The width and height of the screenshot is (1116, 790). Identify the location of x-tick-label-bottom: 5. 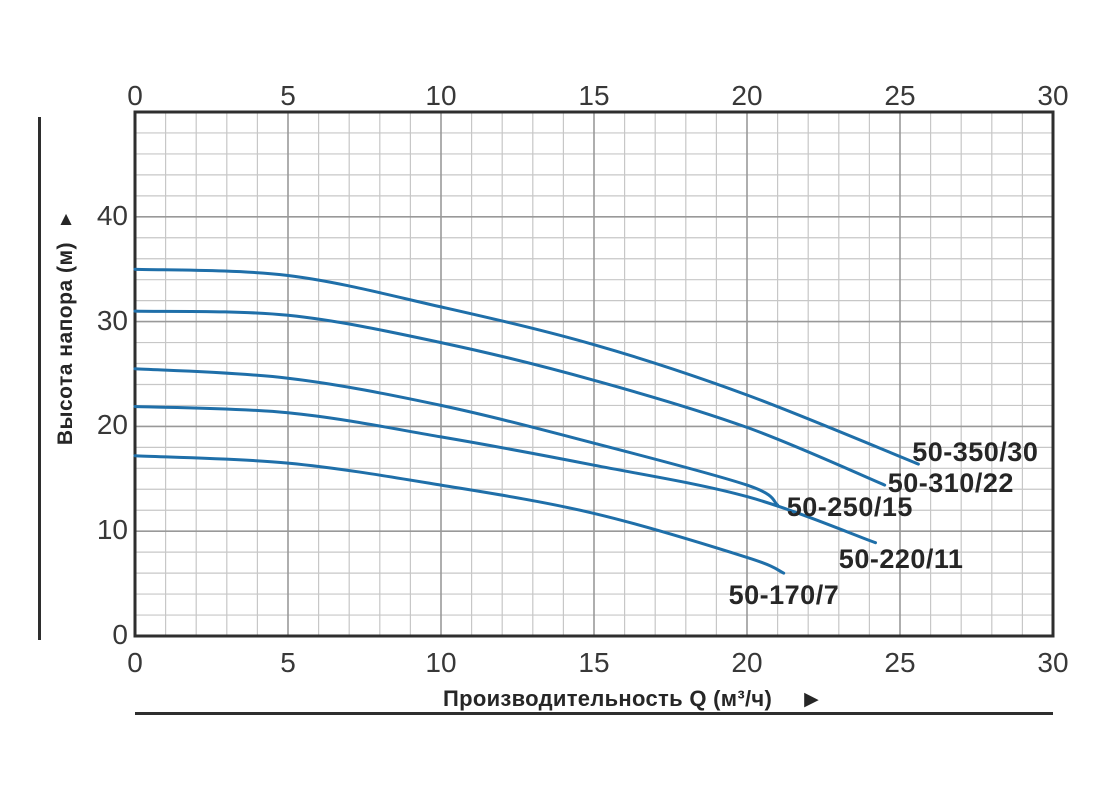
(288, 662).